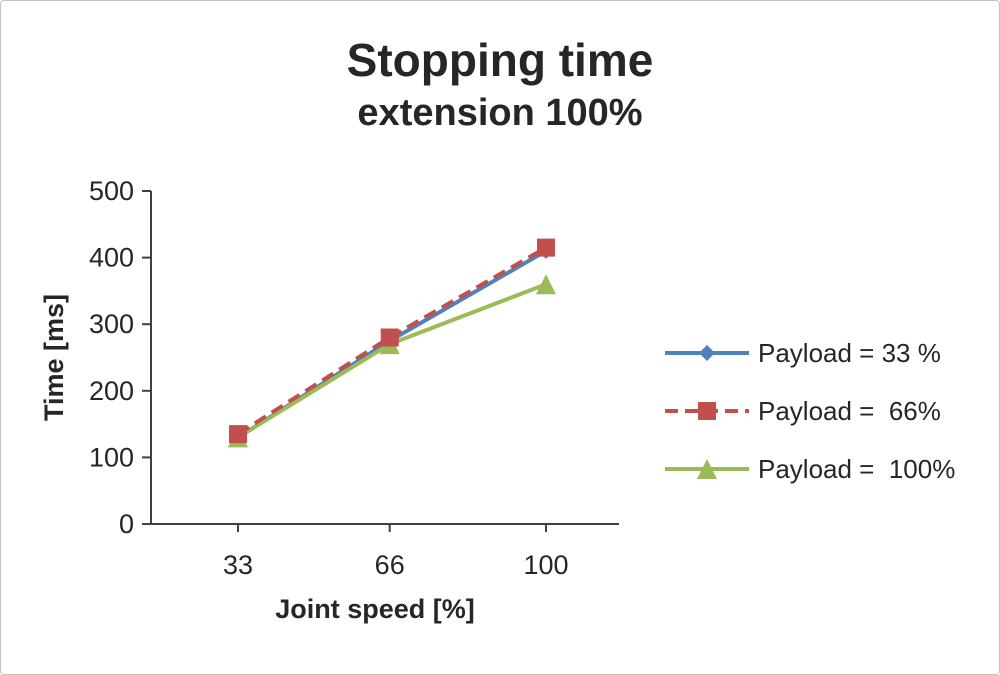  I want to click on x-axis-title: Joint speed [%], so click(375, 609).